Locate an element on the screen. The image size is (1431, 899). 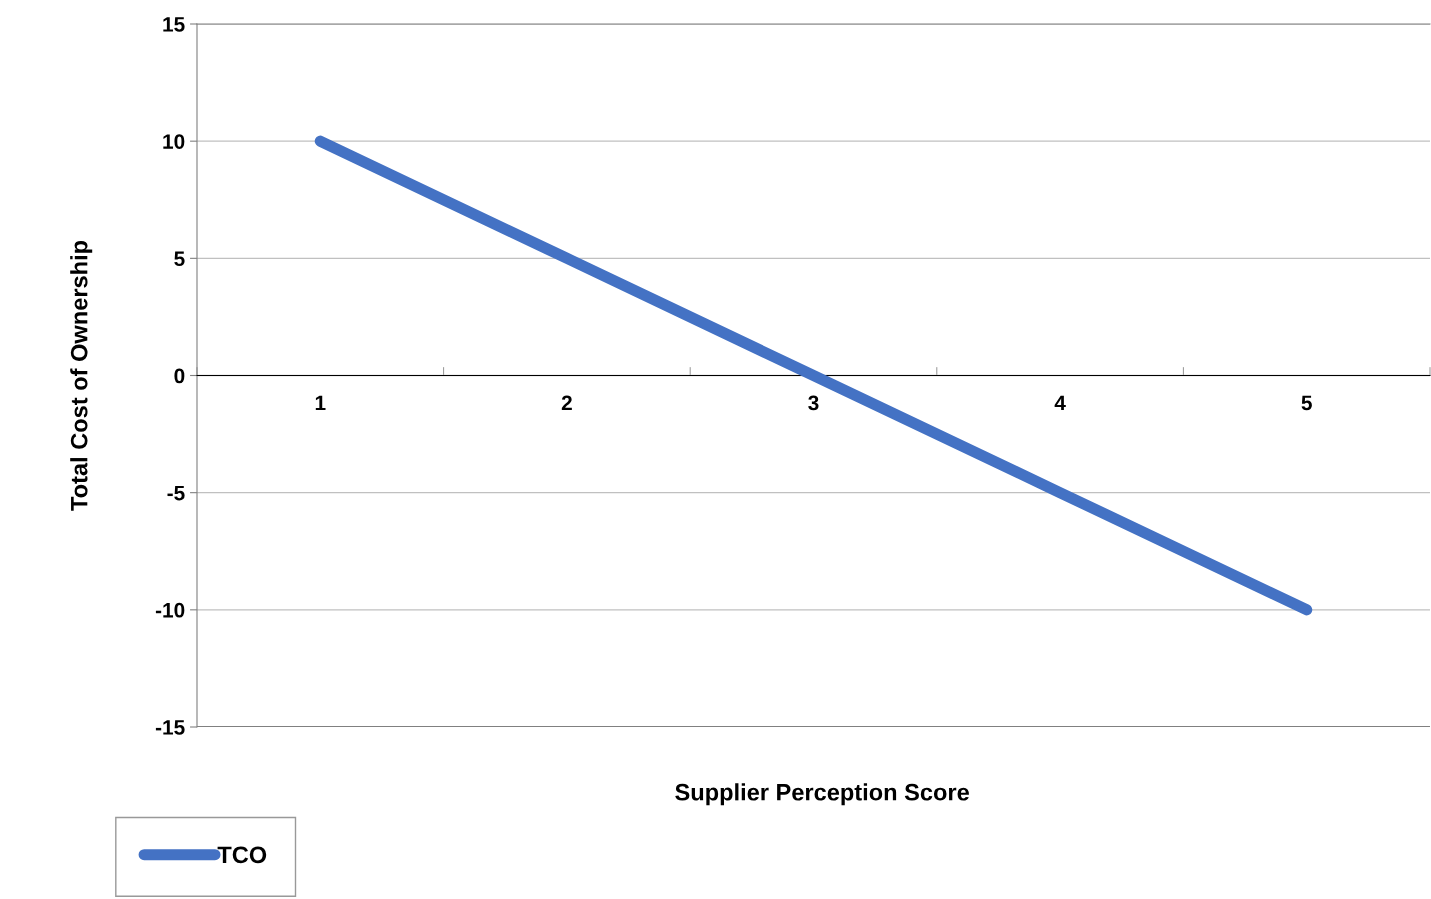
y-tick-label: -15 is located at coordinates (170, 727).